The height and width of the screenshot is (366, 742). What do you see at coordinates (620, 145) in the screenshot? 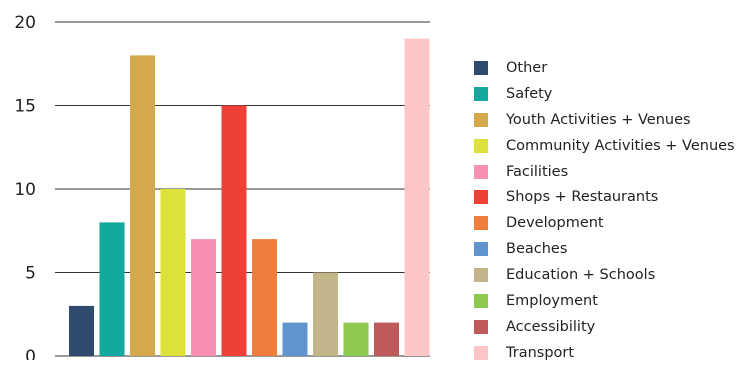
I see `legend-label: Community Activities + Venues` at bounding box center [620, 145].